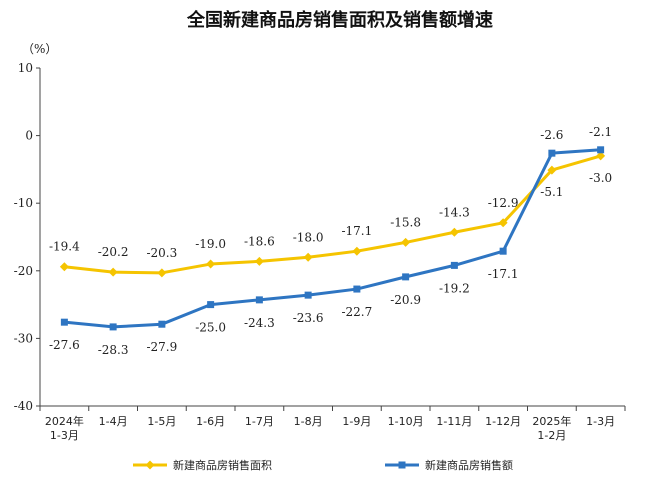 Image resolution: width=647 pixels, height=480 pixels. Describe the element at coordinates (29, 136) in the screenshot. I see `y-tick-label: 0` at that location.